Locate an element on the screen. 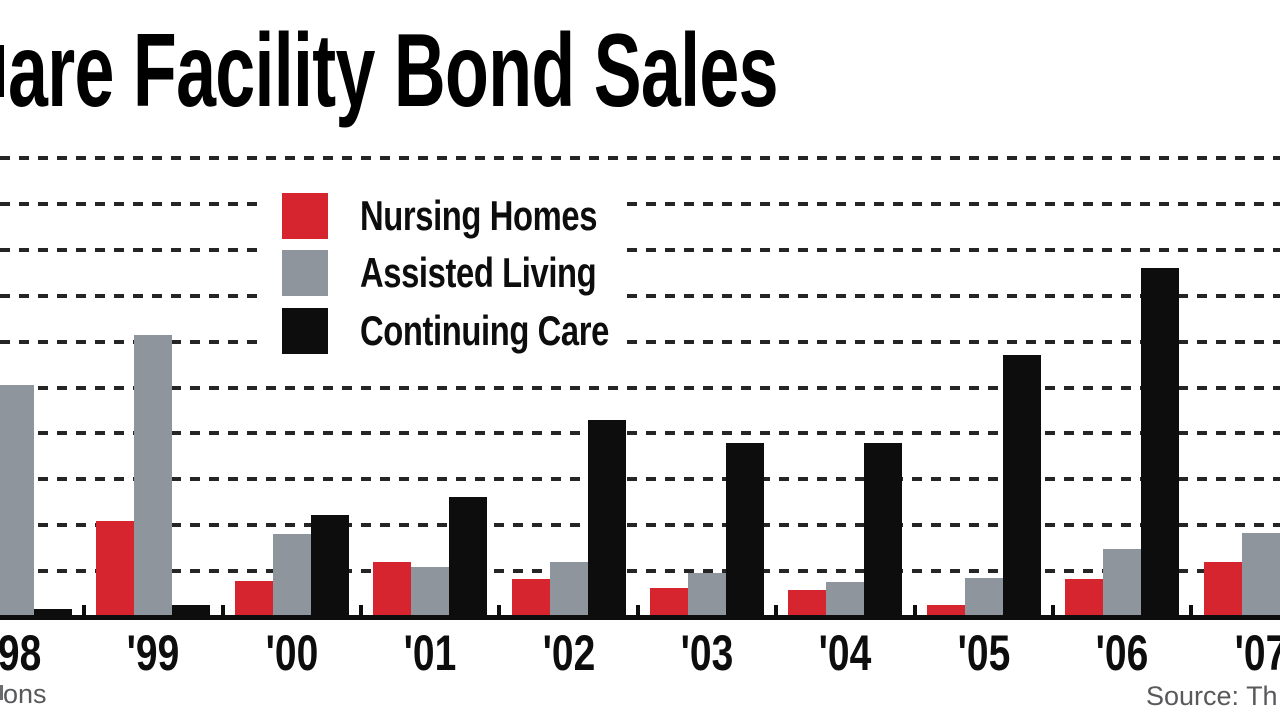 The width and height of the screenshot is (1280, 720). year-label-06: '06 is located at coordinates (1122, 653).